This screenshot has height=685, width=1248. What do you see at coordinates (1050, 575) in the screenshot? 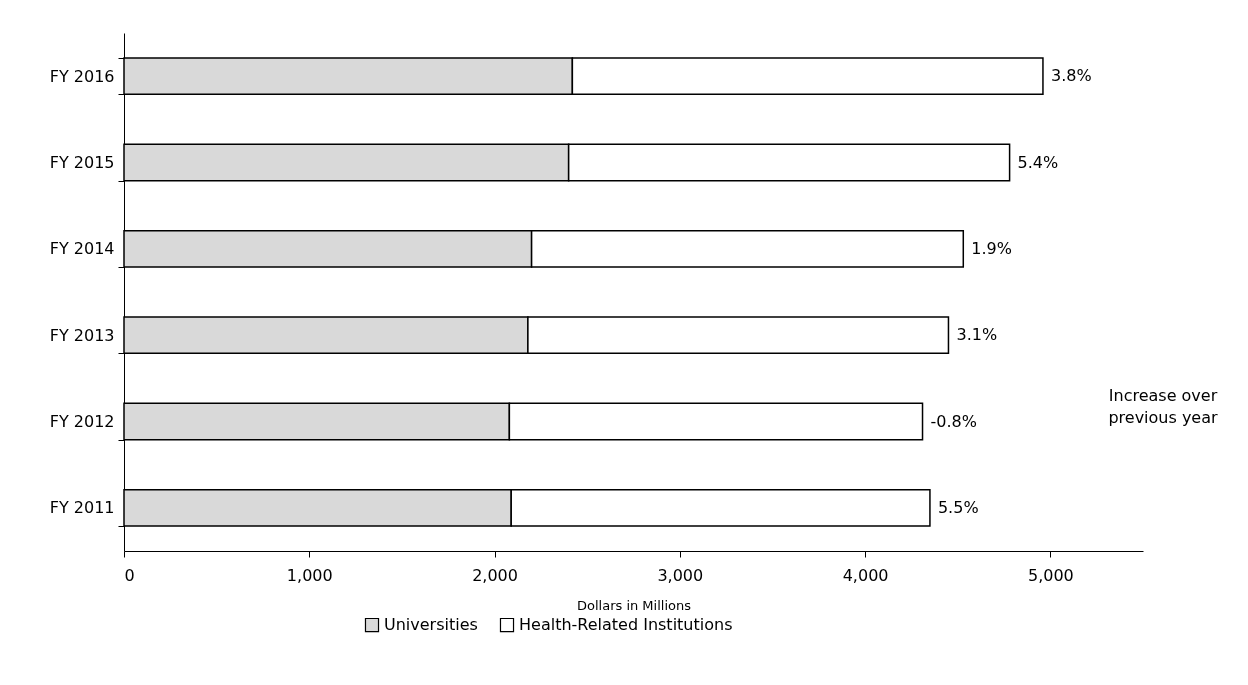
I see `x-tick-label: 5,000` at bounding box center [1050, 575].